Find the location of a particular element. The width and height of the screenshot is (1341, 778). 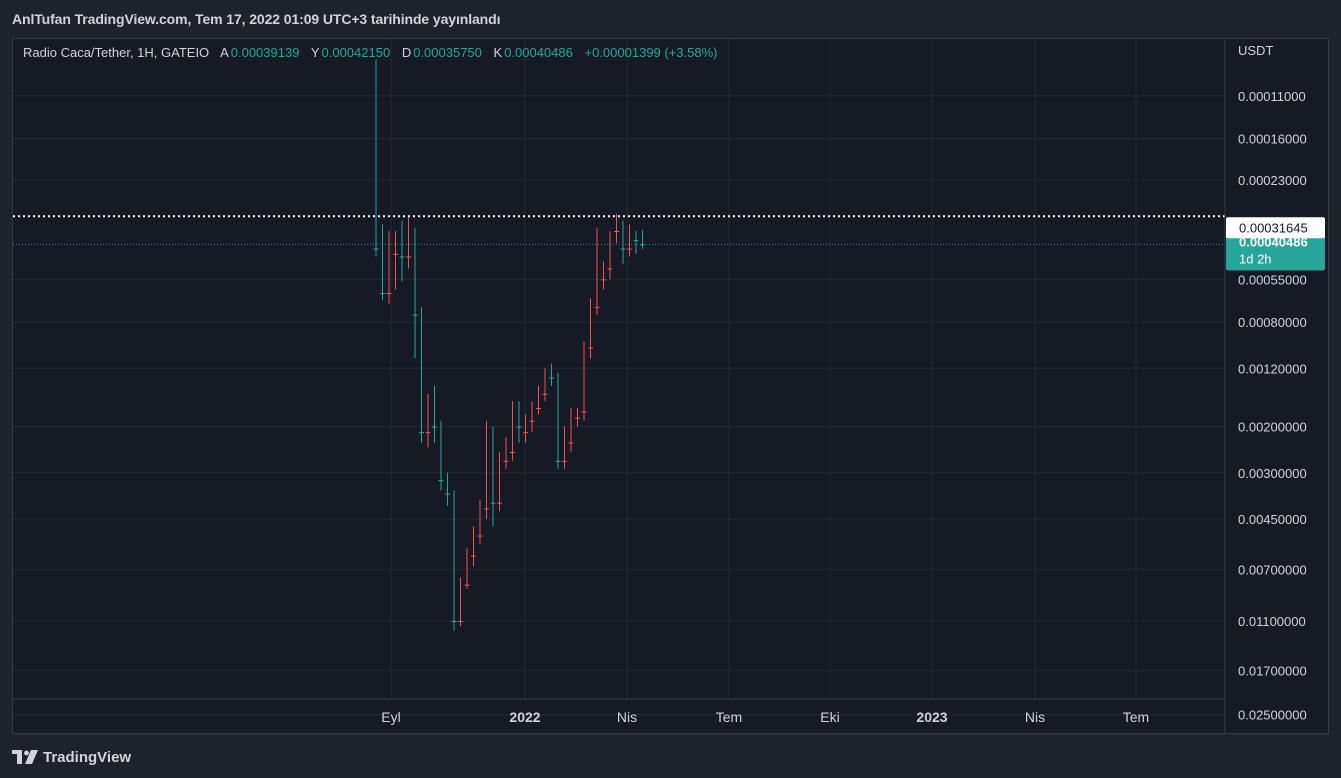

x-tick-label: Nis is located at coordinates (1035, 717).